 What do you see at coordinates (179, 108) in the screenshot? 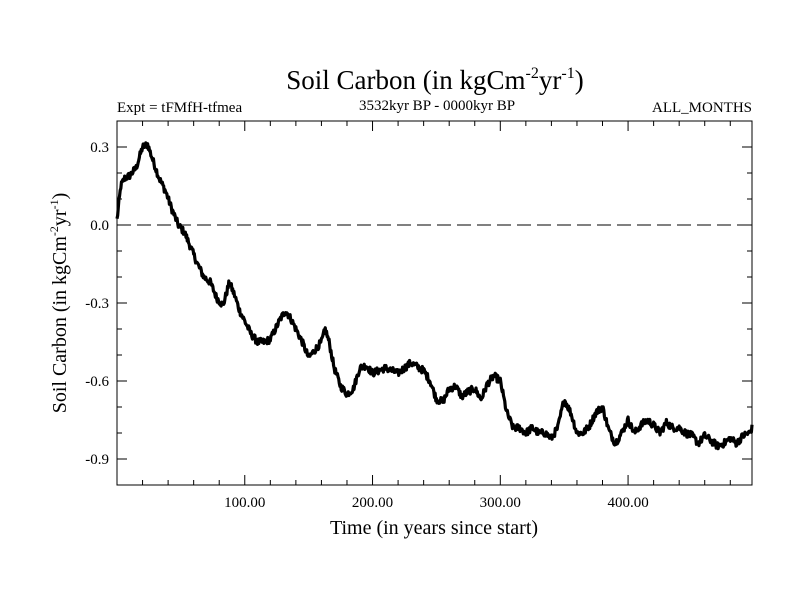
I see `experiment-label: Expt = tFMfH-tfmea` at bounding box center [179, 108].